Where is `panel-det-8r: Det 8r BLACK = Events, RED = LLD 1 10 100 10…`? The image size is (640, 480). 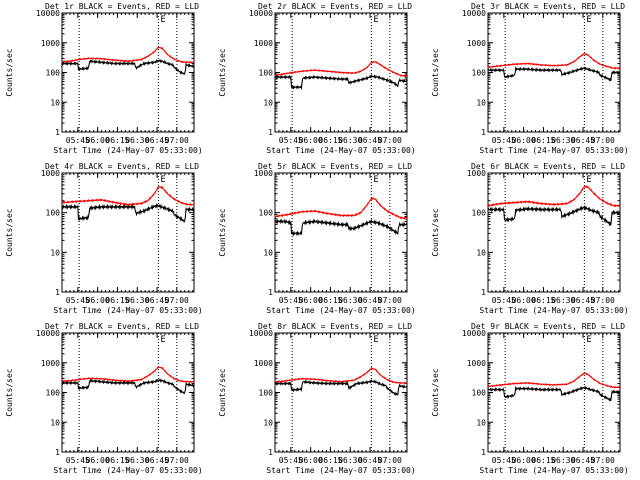 panel-det-8r: Det 8r BLACK = Events, RED = LLD 1 10 100 10… is located at coordinates (317, 398).